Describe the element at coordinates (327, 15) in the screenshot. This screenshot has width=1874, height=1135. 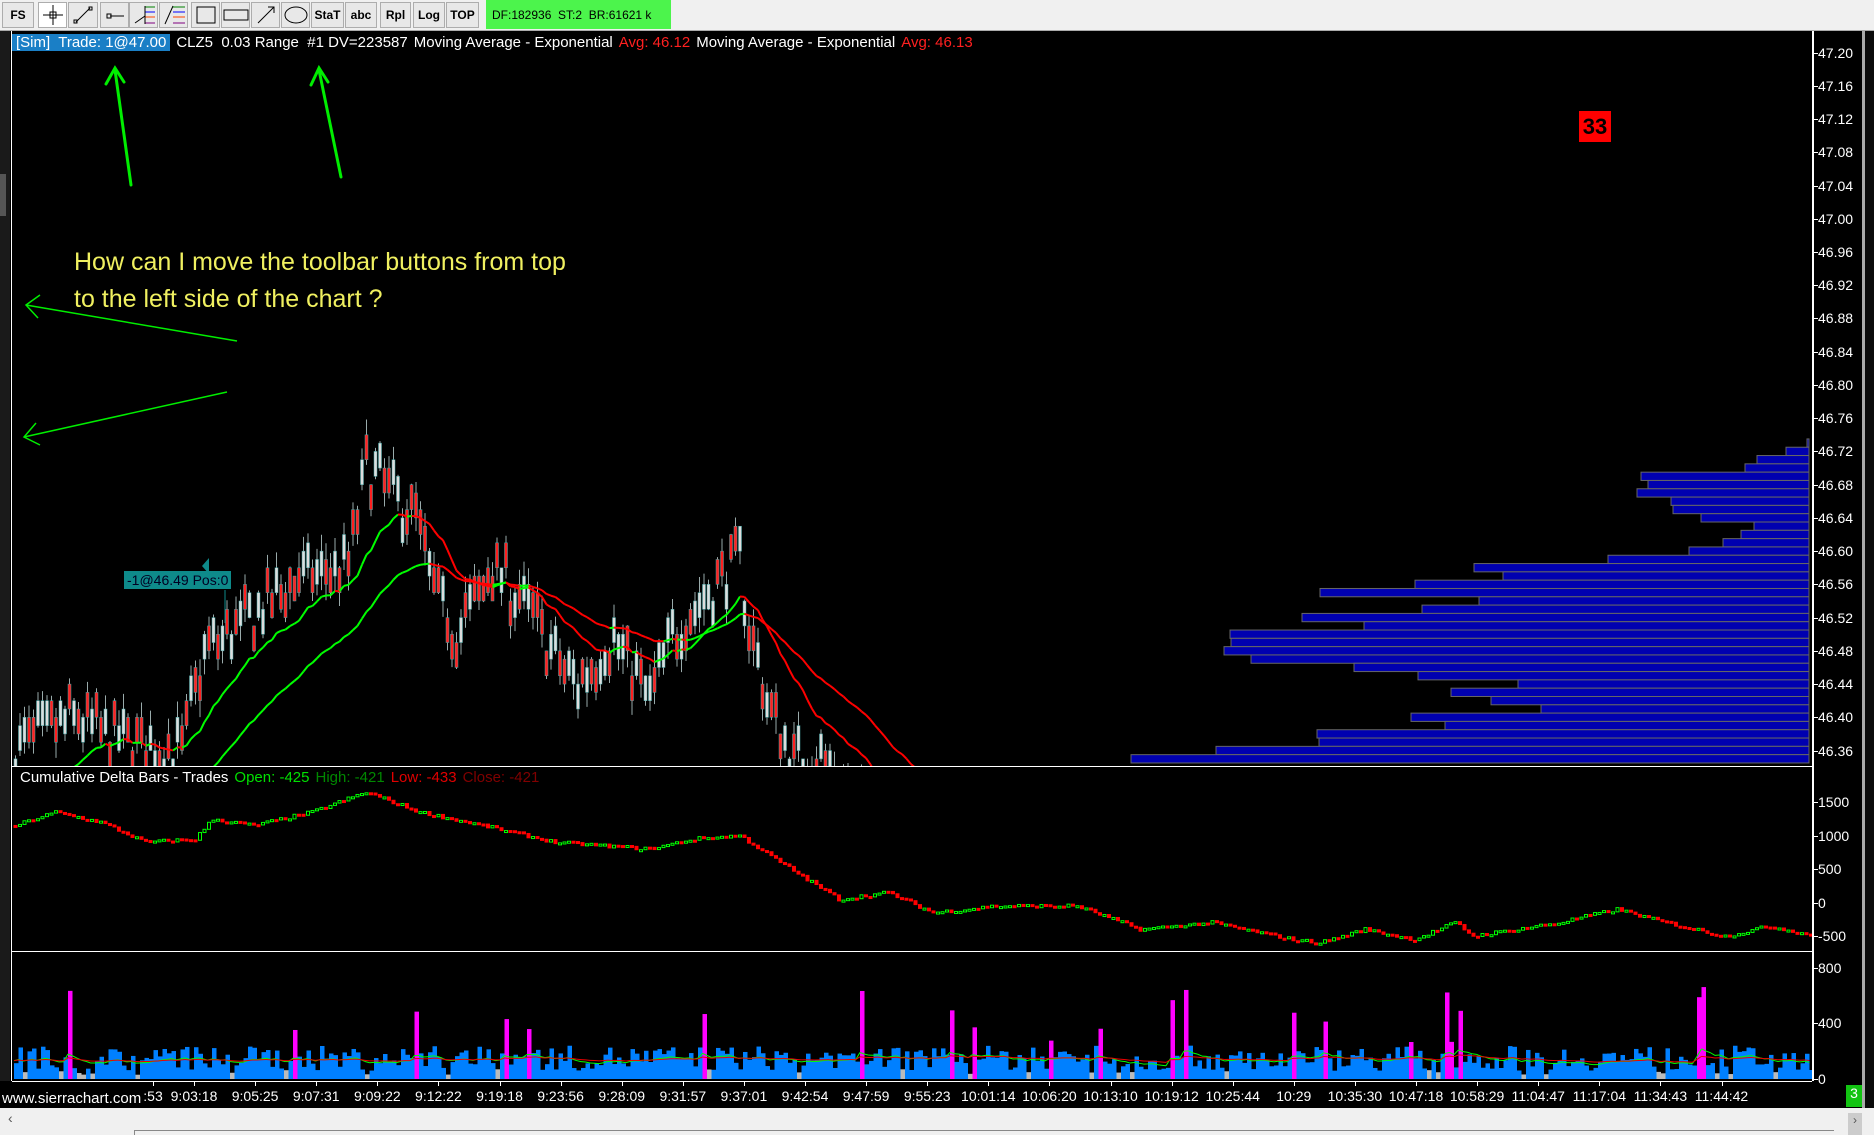
I see `stat-button: StaT` at that location.